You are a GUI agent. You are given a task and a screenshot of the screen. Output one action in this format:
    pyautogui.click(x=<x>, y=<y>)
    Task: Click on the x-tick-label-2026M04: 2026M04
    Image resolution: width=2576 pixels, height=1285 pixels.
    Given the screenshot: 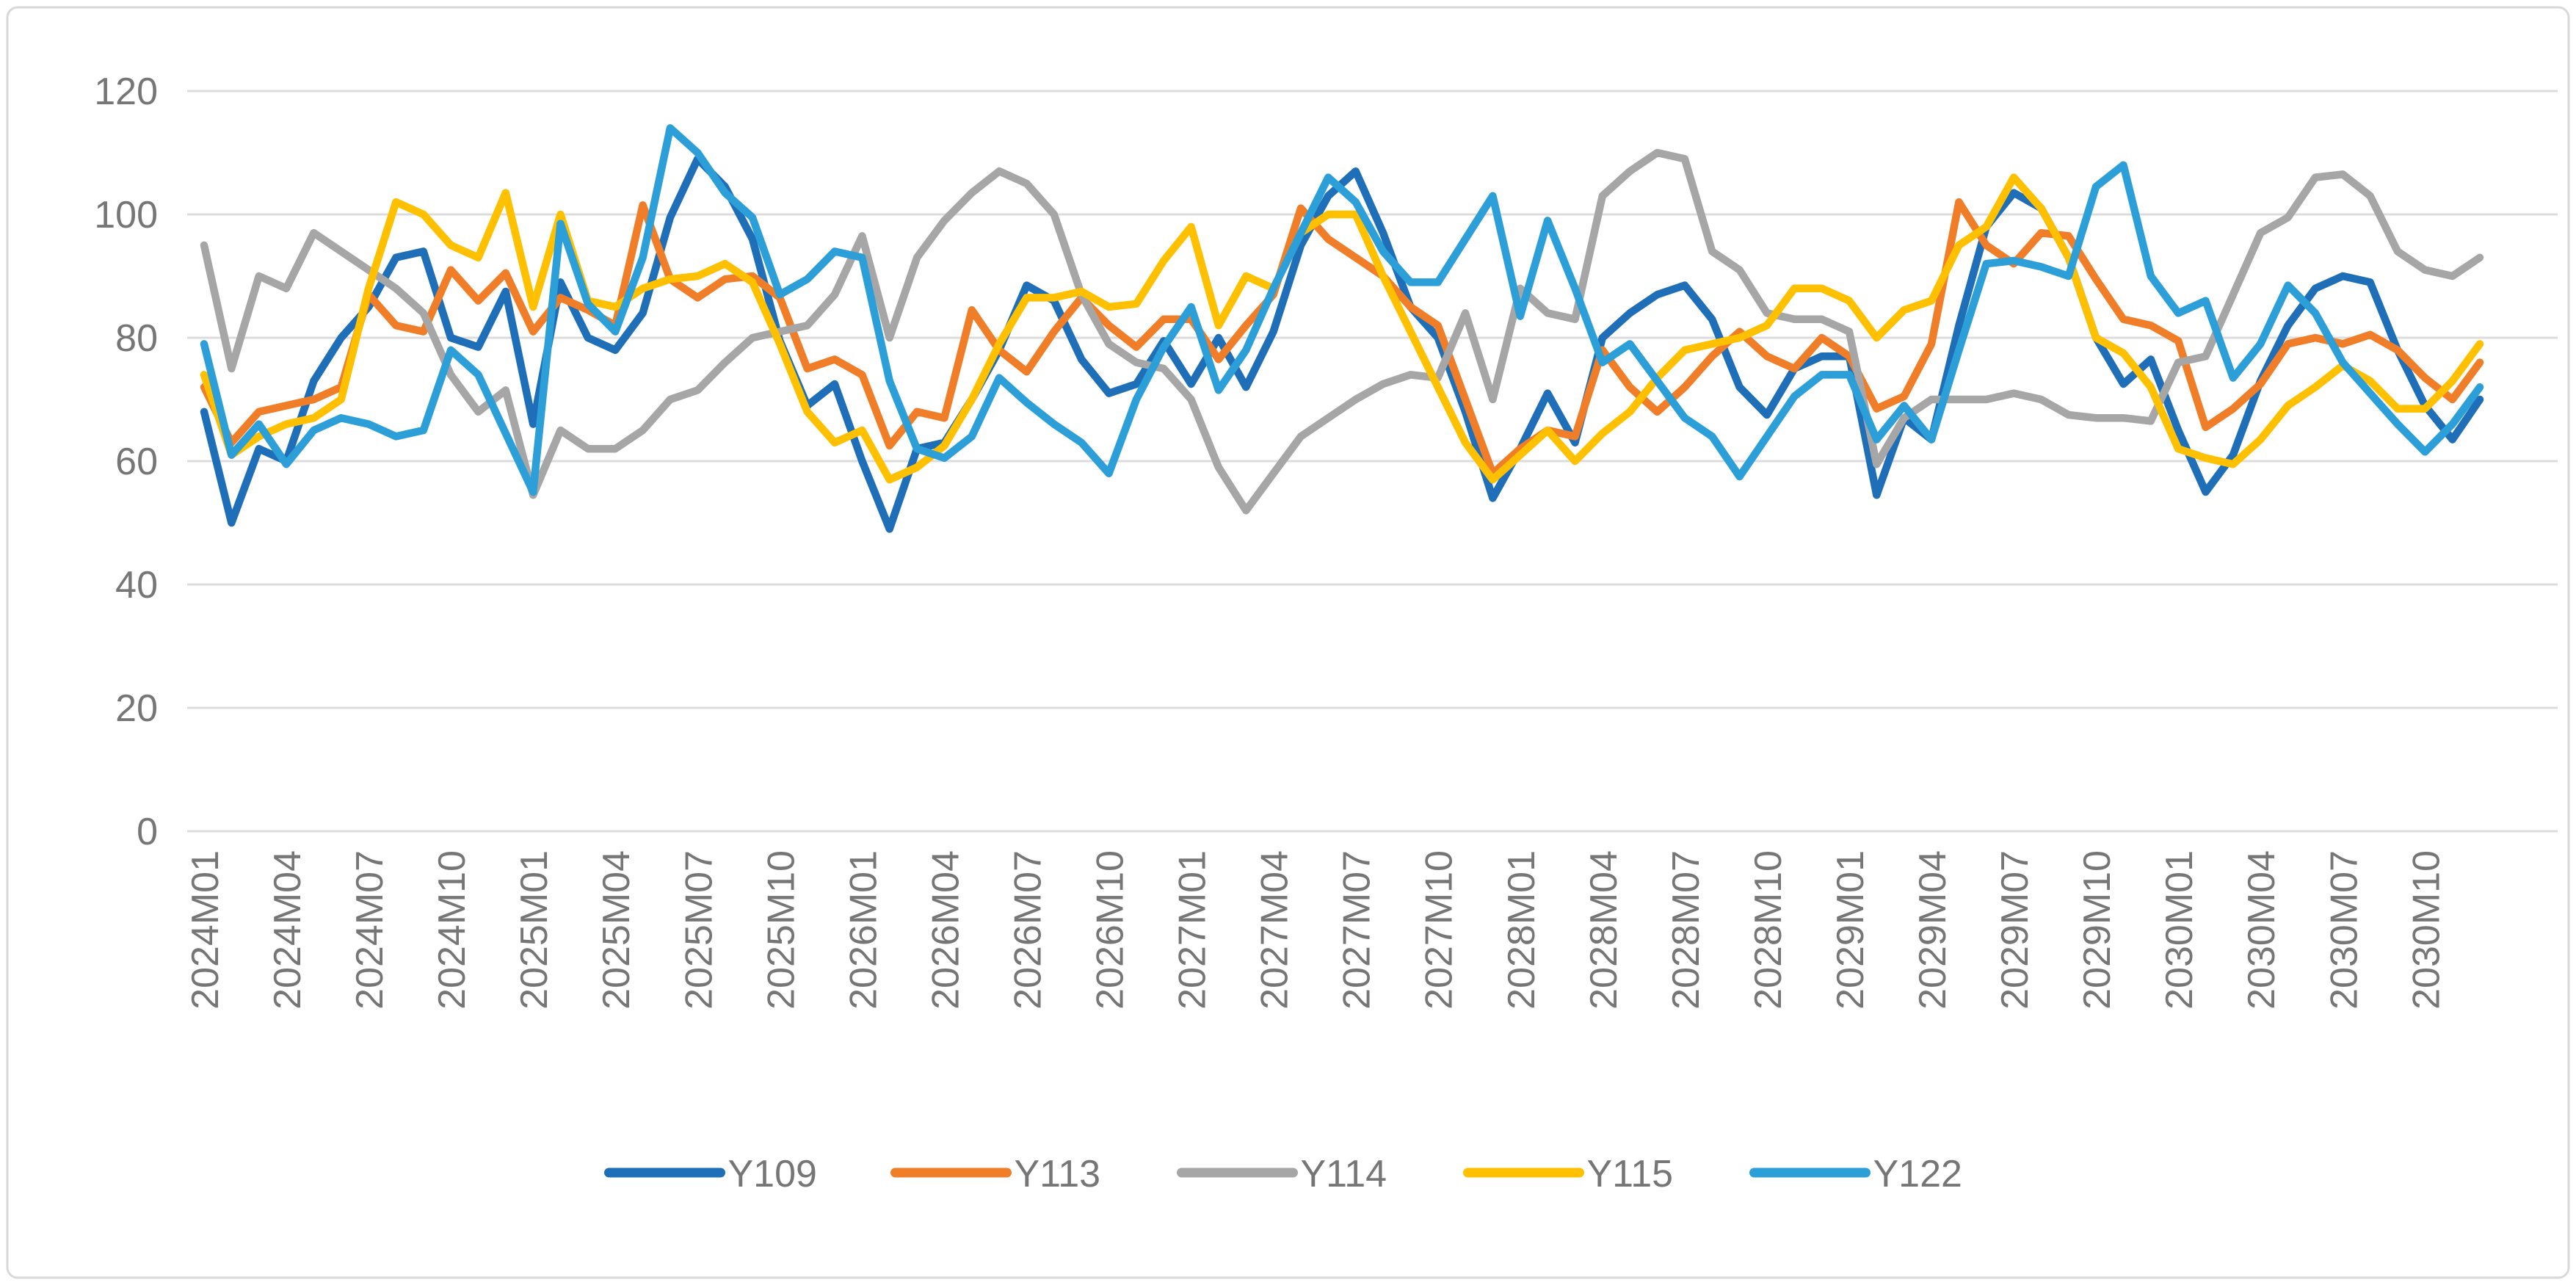 What is the action you would take?
    pyautogui.click(x=946, y=930)
    